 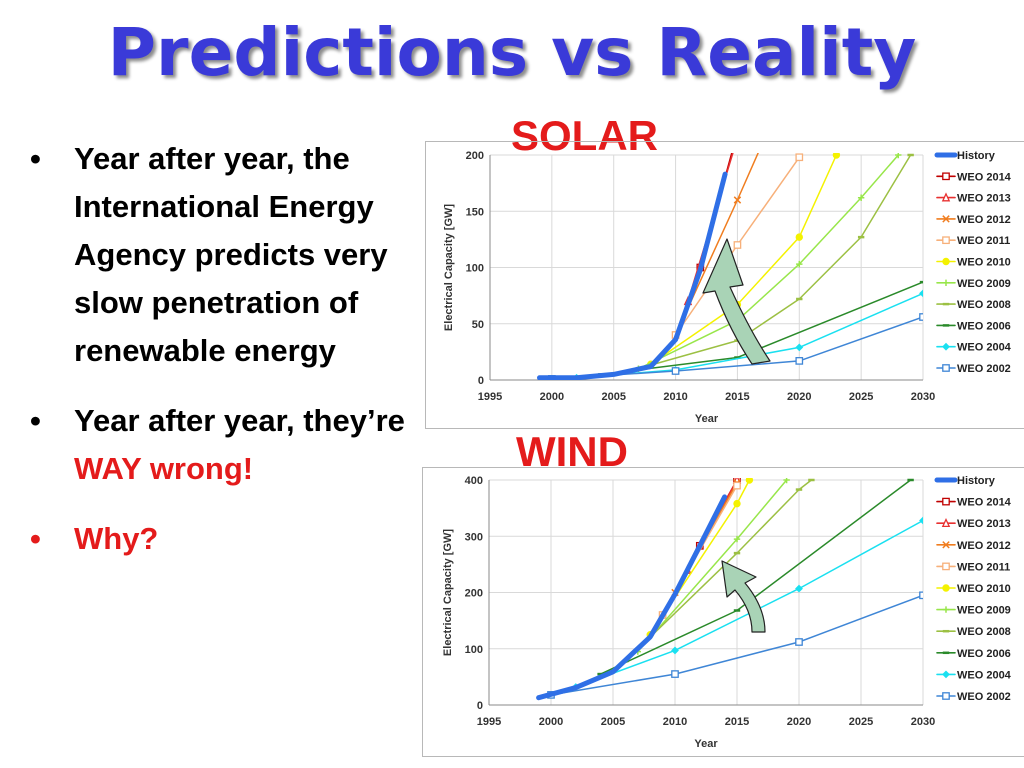 I want to click on y-tick-label: 400, so click(x=474, y=481).